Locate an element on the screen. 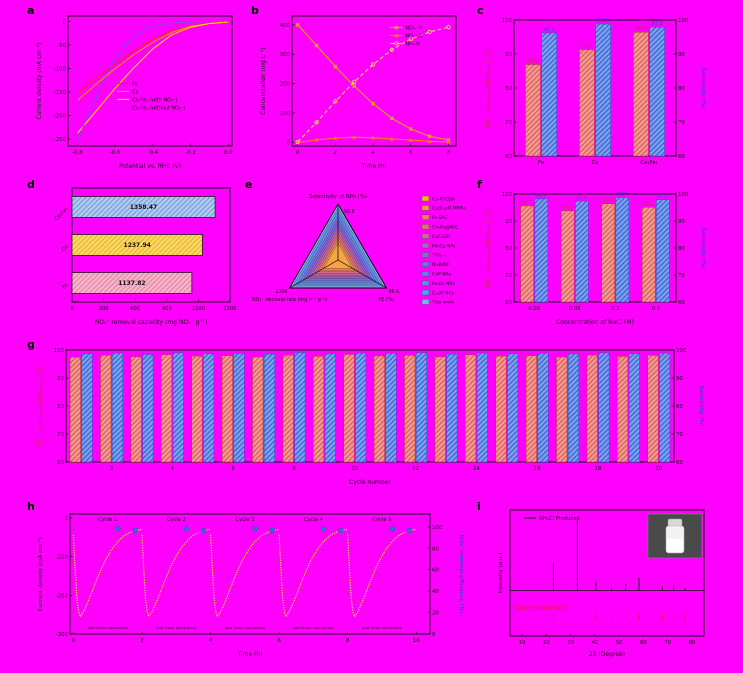 This screenshot has width=743, height=673. legend-label: Co is located at coordinates (135, 92).